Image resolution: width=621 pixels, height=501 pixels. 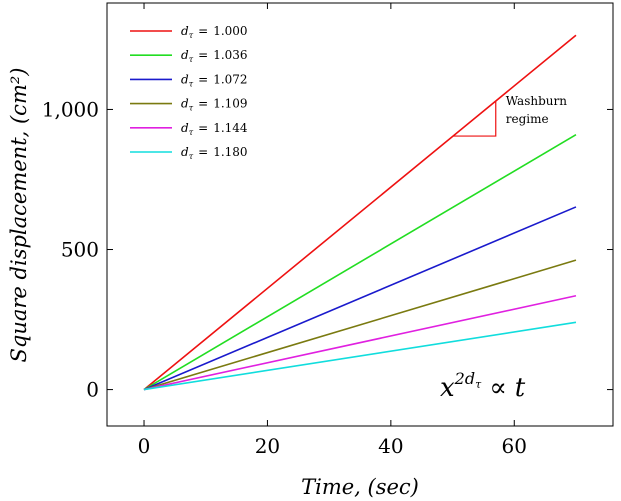 What do you see at coordinates (498, 388) in the screenshot?
I see `formula-relation: ∝` at bounding box center [498, 388].